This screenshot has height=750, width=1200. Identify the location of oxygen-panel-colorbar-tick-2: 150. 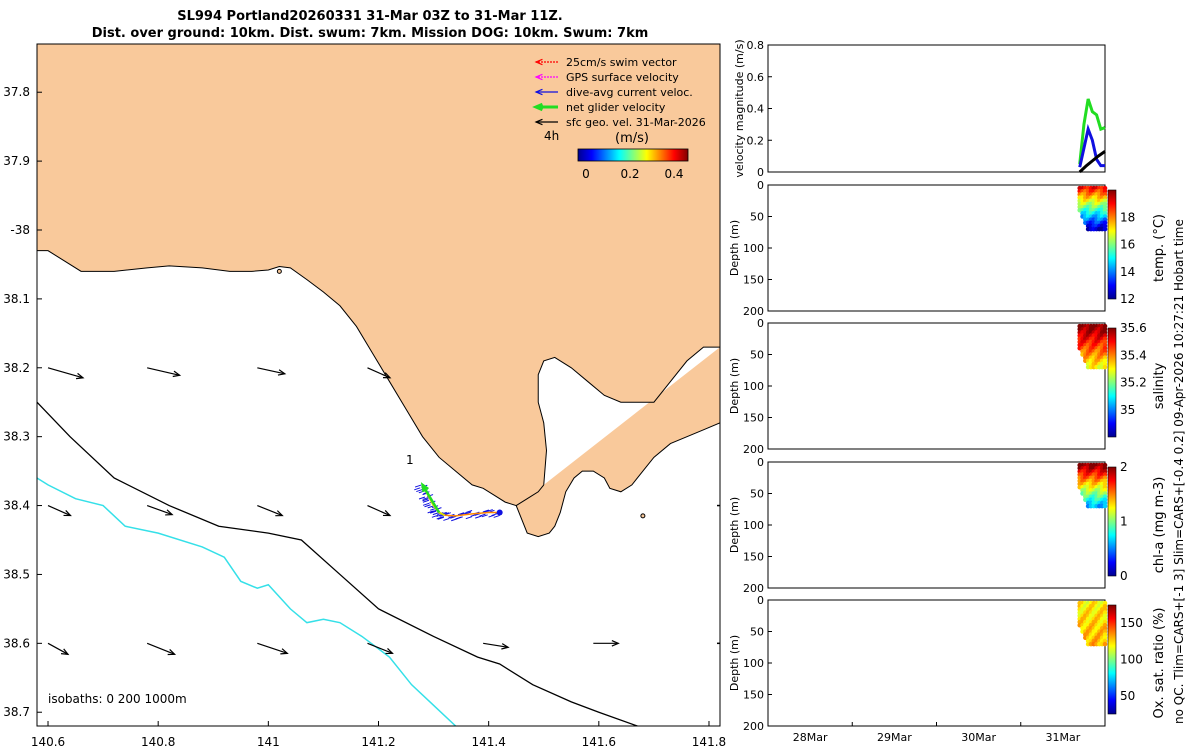
(1131, 623).